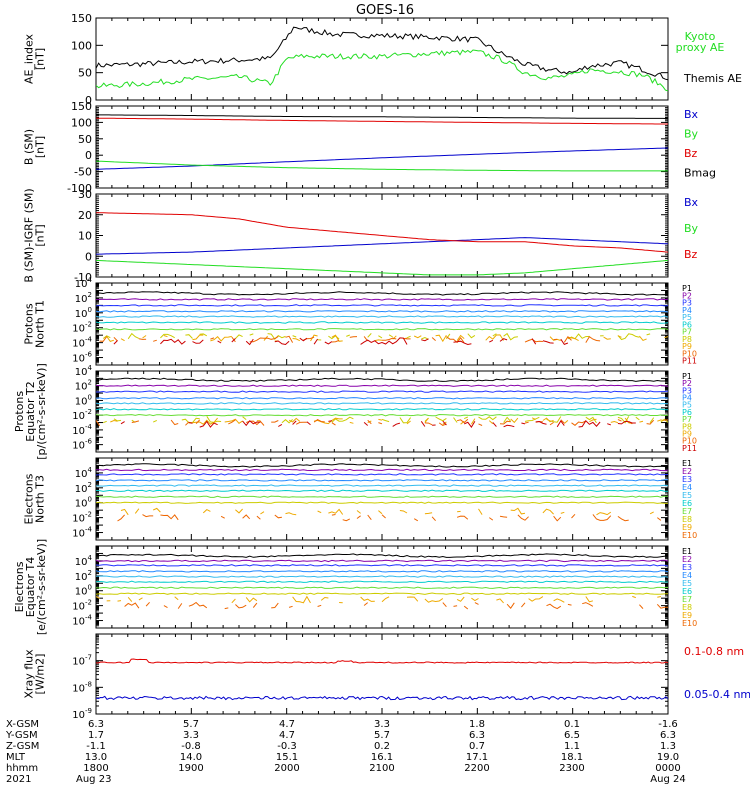 The width and height of the screenshot is (750, 800). I want to click on y-axis-label: Electrons, so click(19, 586).